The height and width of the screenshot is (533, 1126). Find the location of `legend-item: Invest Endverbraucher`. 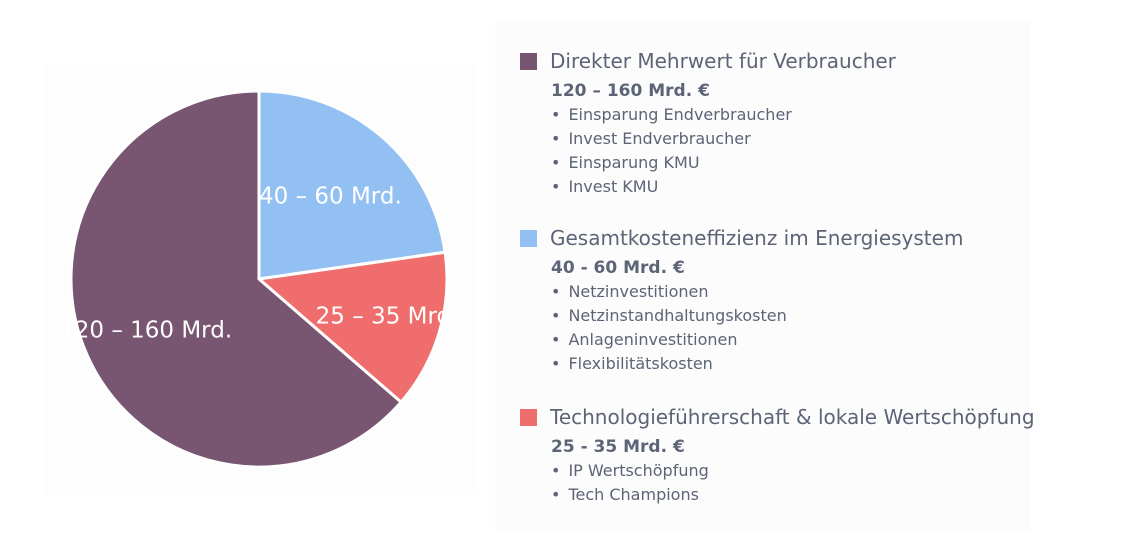

legend-item: Invest Endverbraucher is located at coordinates (723, 139).